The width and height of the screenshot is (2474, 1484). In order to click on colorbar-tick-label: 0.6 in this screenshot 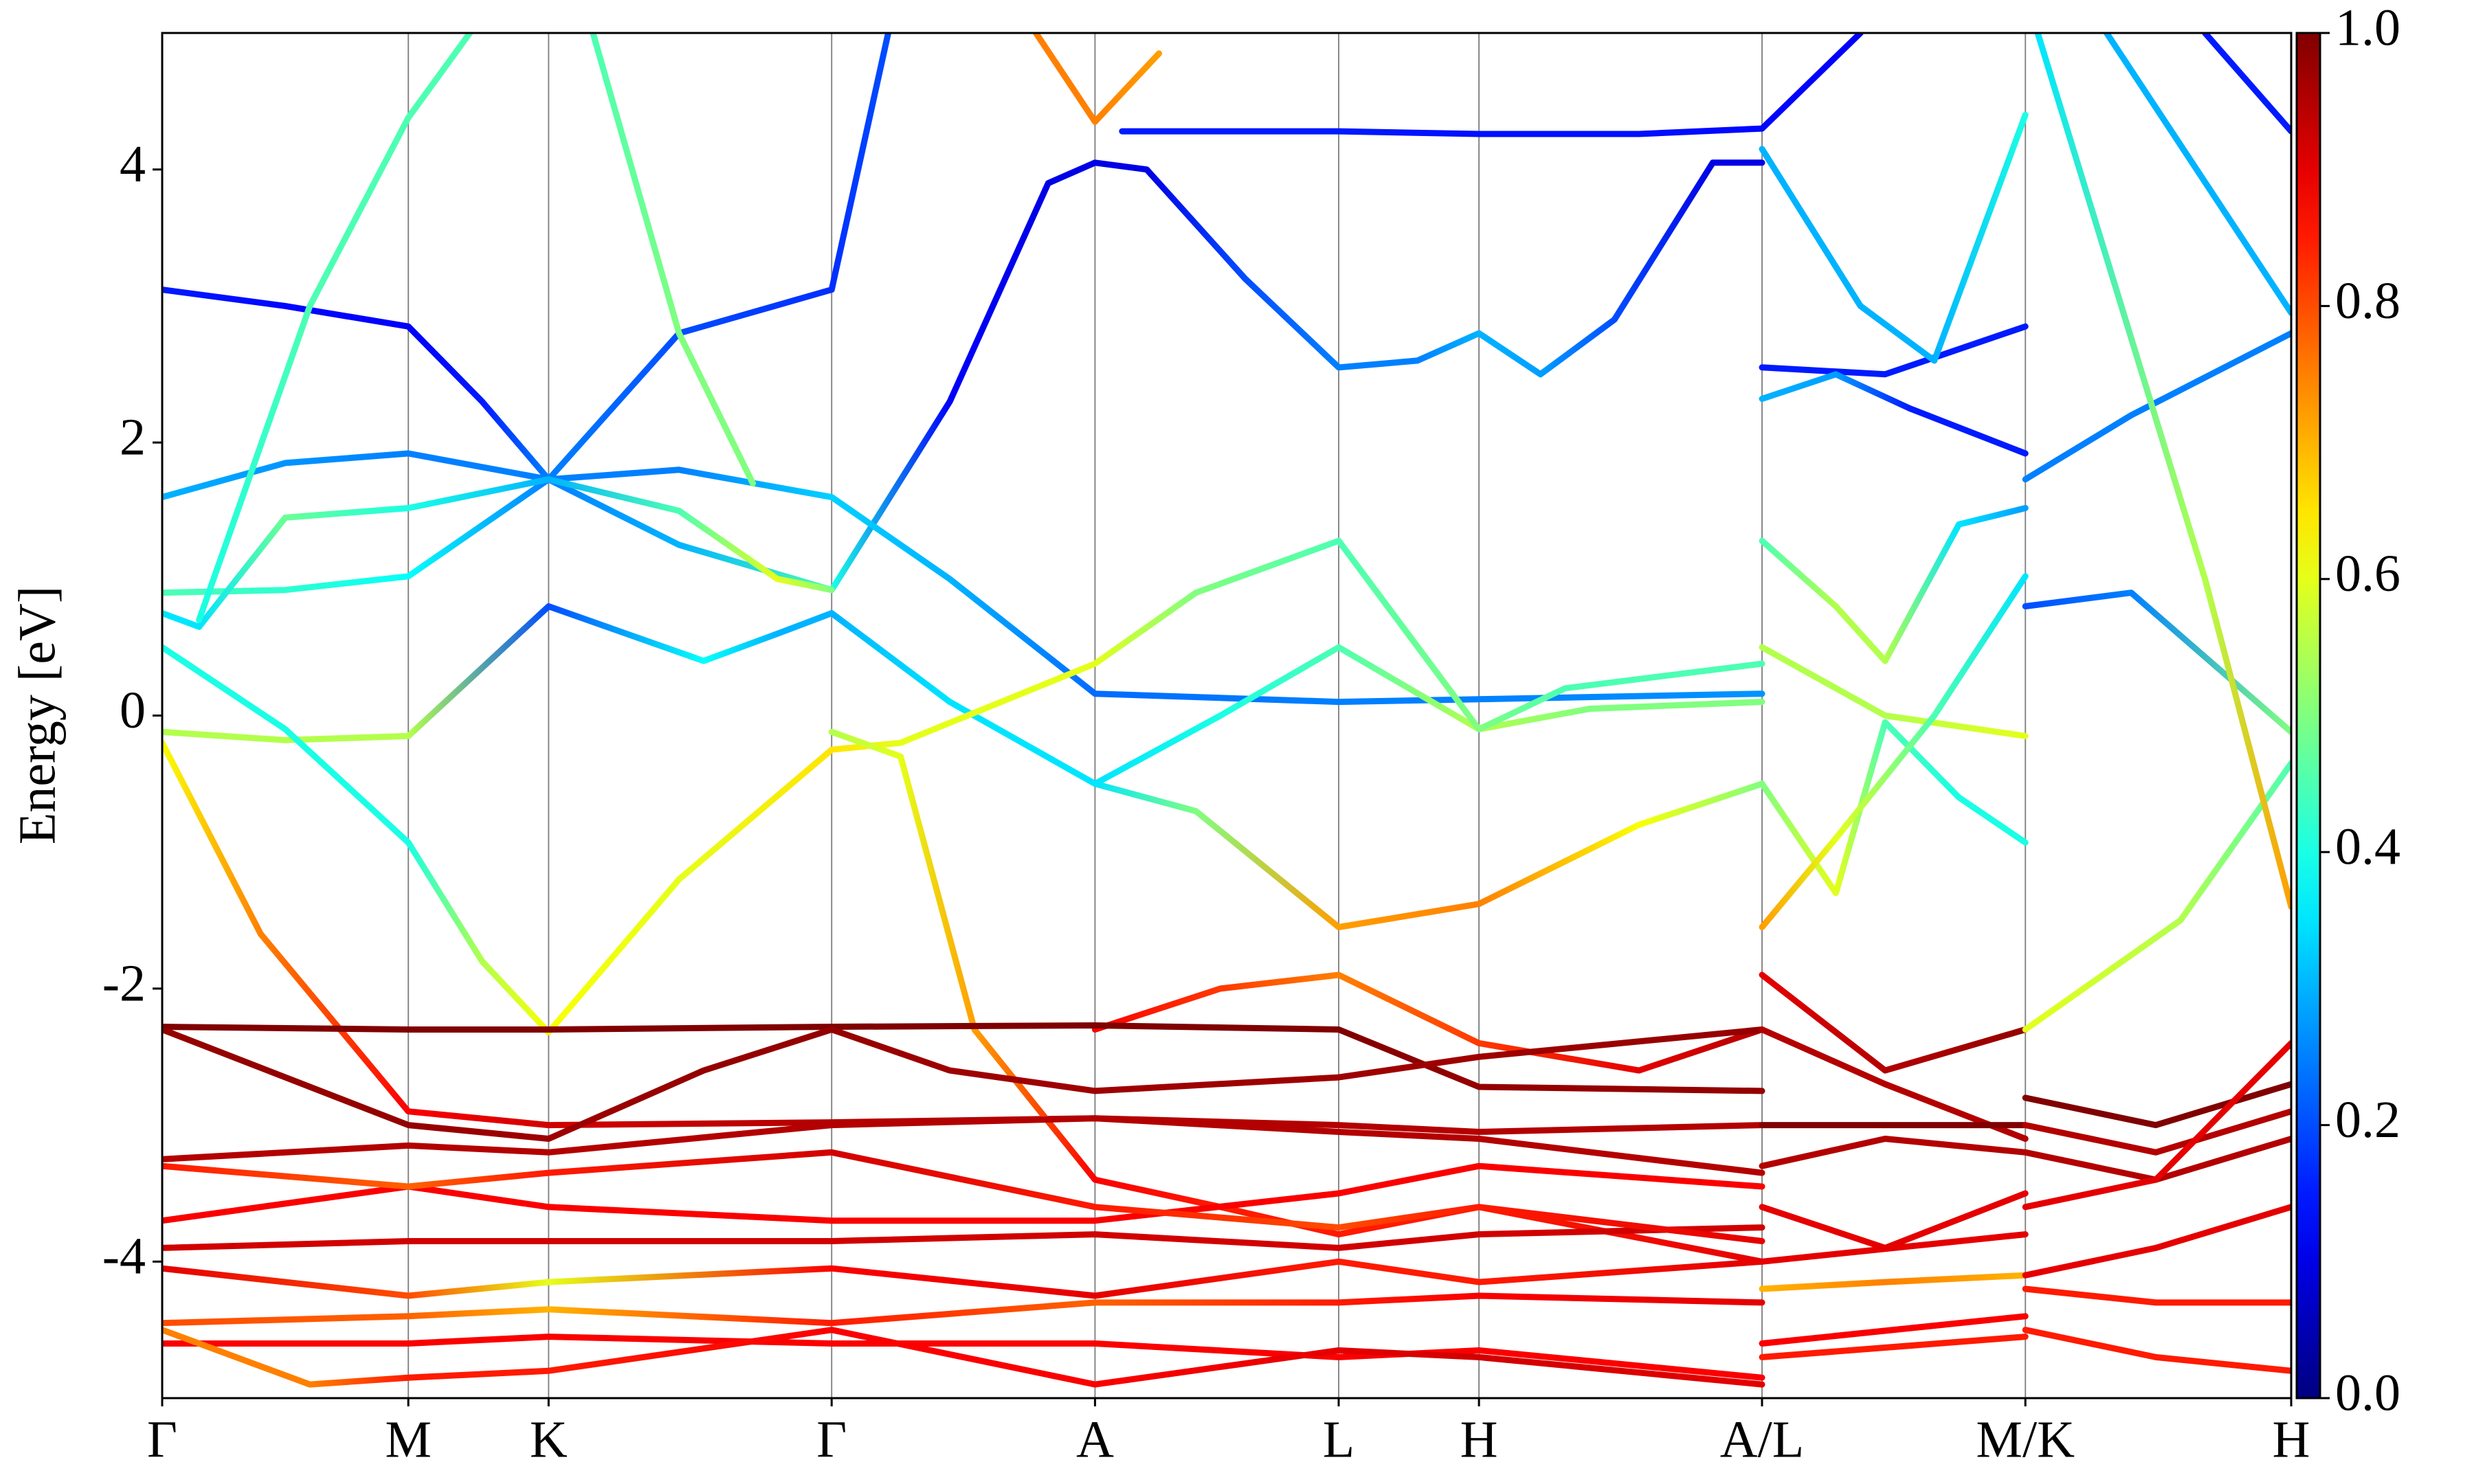, I will do `click(2367, 574)`.